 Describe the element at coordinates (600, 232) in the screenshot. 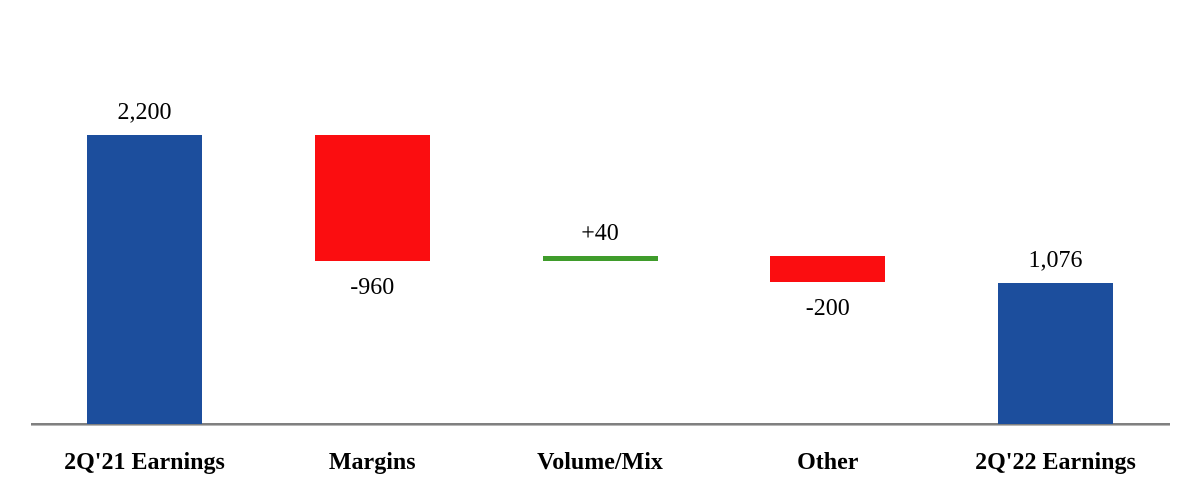

I see `value-label-volume-mix: +40` at that location.